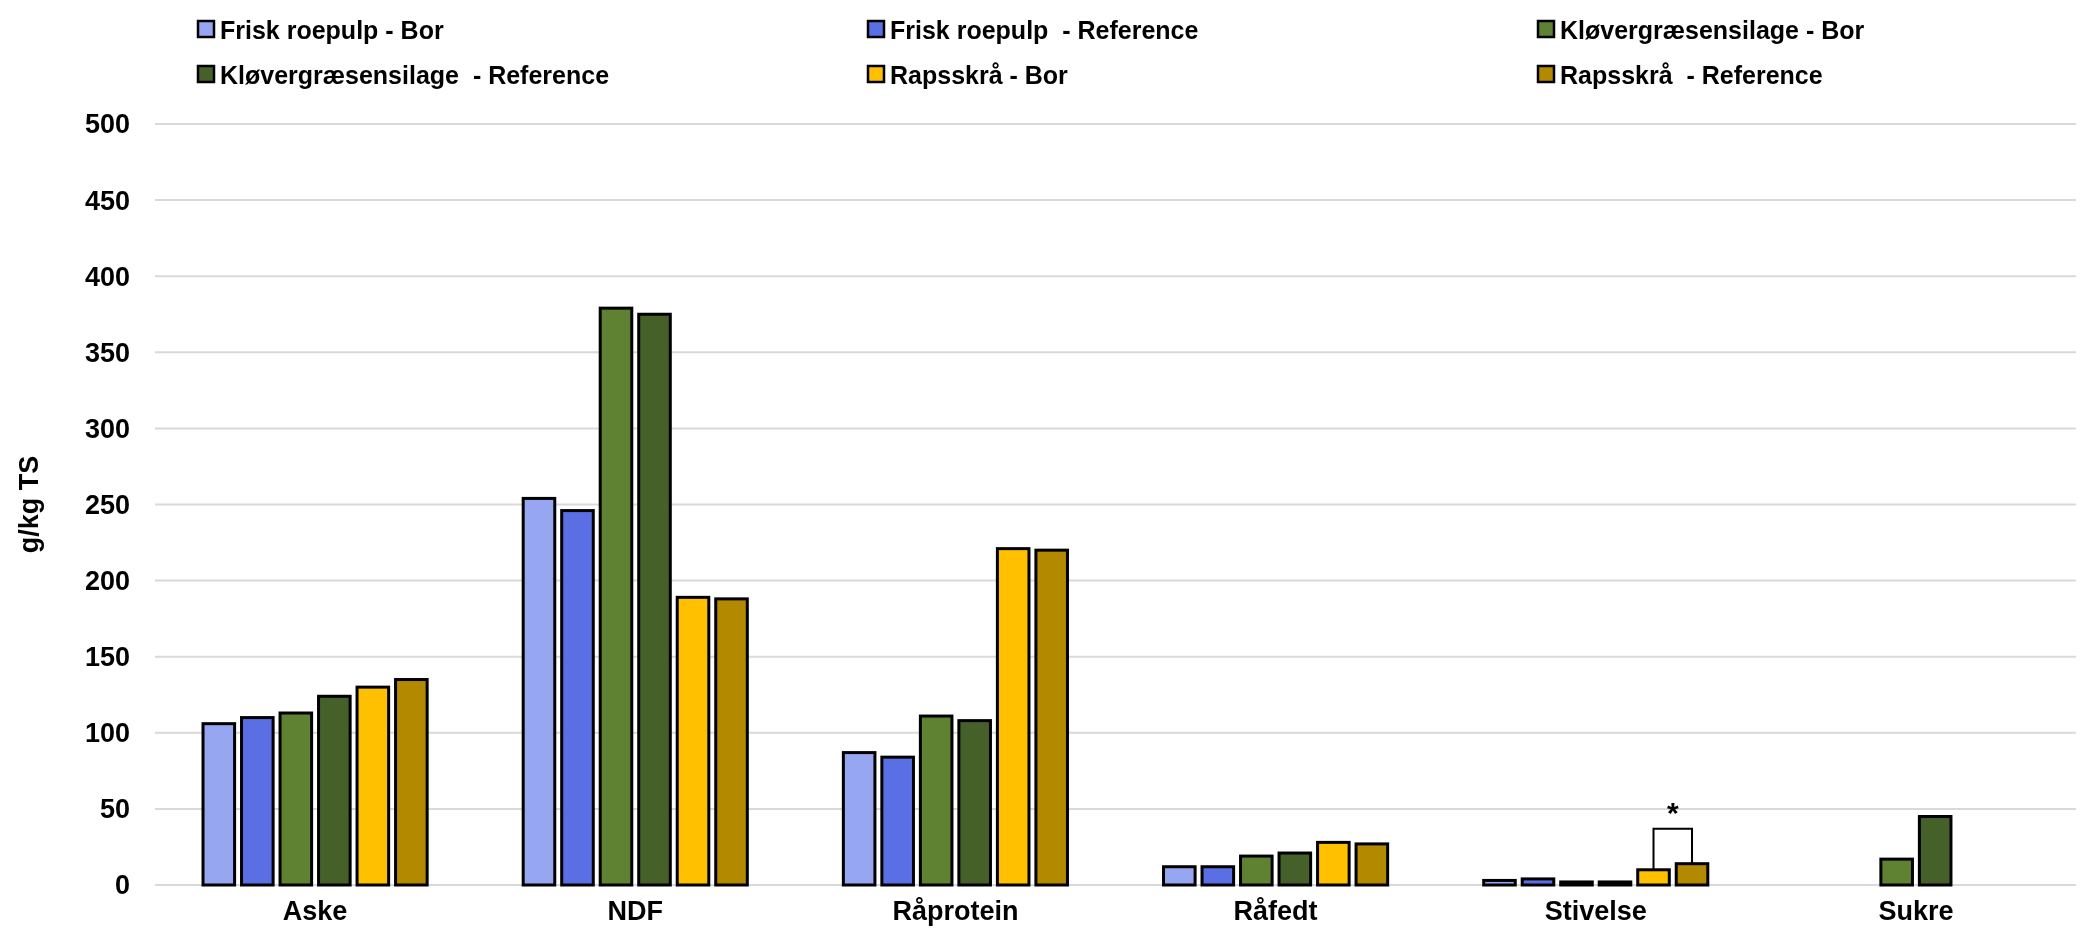 This screenshot has height=933, width=2094. Describe the element at coordinates (1916, 911) in the screenshot. I see `x-tick-label: Sukre` at that location.